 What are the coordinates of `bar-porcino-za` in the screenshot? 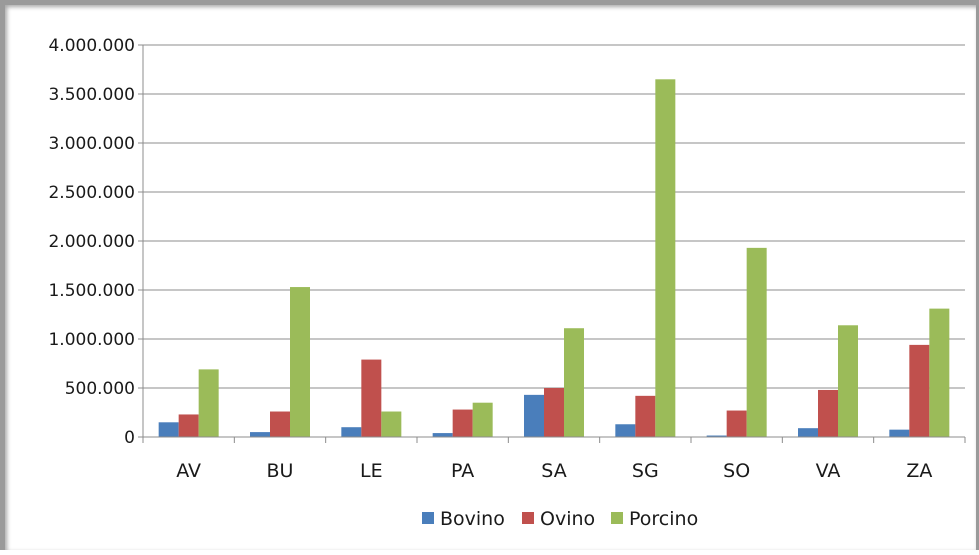 It's located at (939, 372).